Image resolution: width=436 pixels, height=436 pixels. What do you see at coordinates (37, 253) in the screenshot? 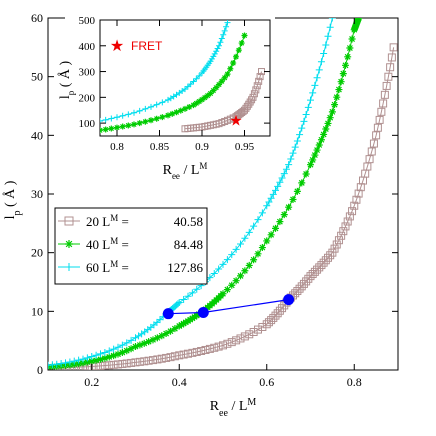
I see `main-y-tick-label: 20` at bounding box center [37, 253].